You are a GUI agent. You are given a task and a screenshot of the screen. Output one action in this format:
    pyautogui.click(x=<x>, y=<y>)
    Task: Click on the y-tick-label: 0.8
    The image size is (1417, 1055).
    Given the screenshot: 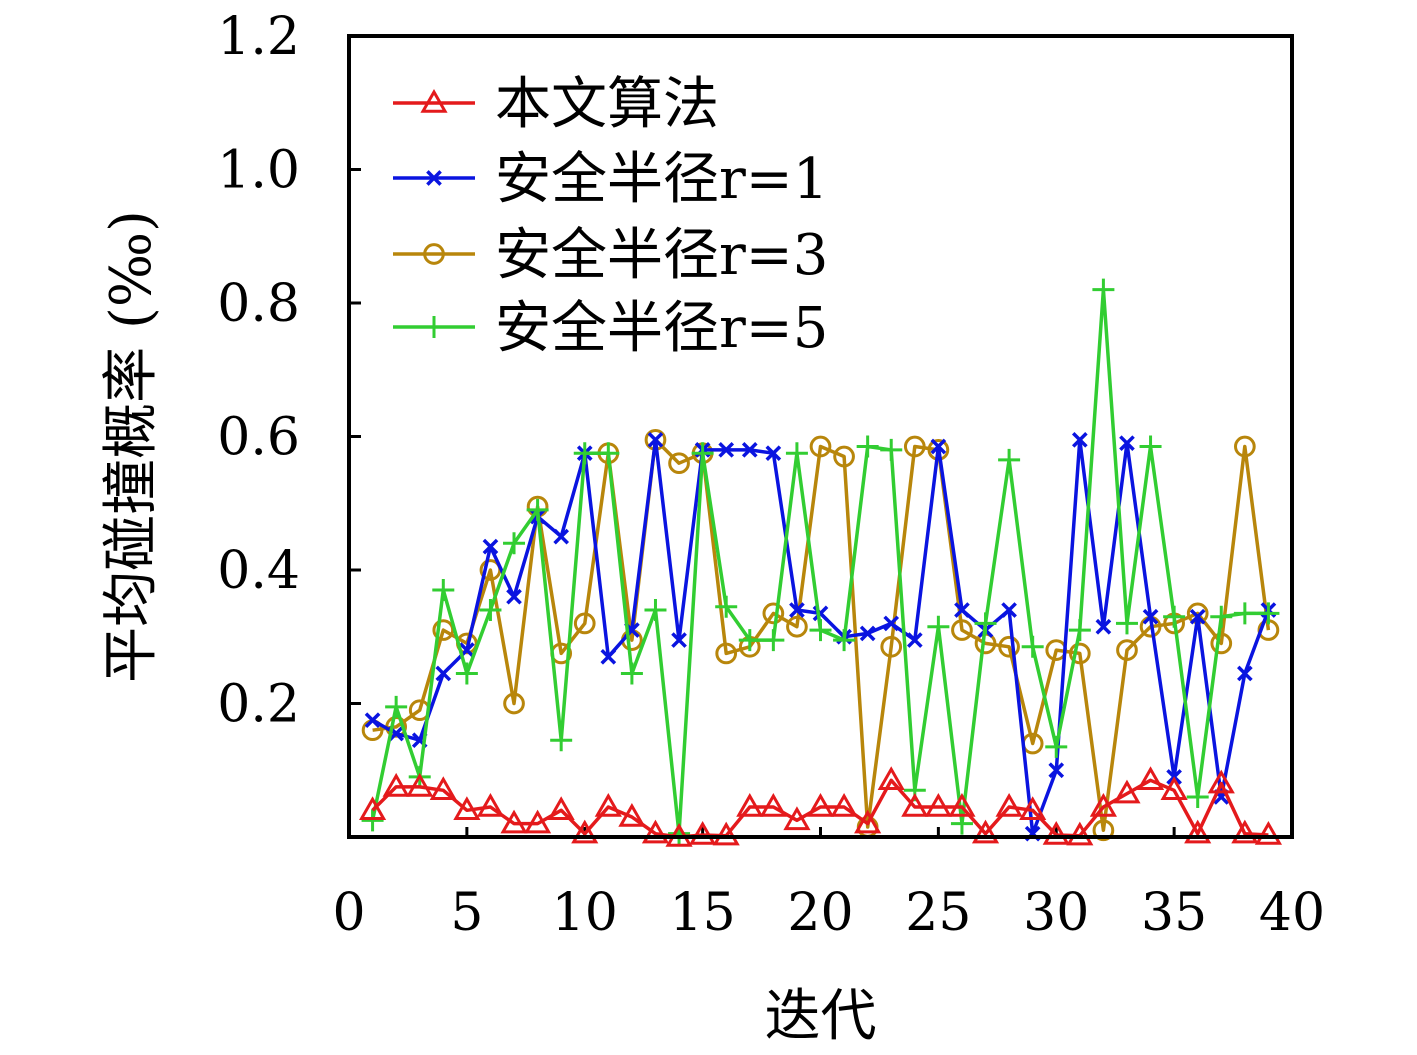 What is the action you would take?
    pyautogui.click(x=258, y=304)
    